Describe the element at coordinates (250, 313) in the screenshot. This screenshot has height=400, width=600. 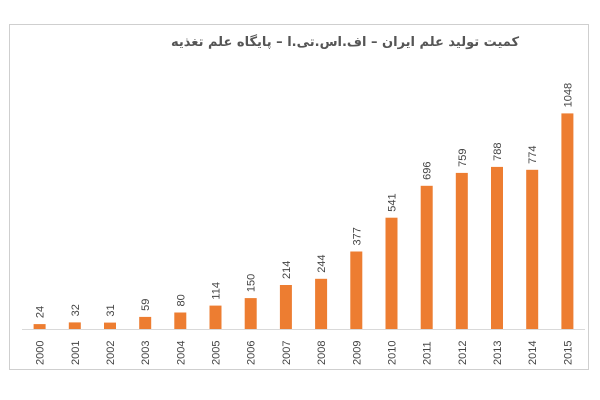
I see `bar-2006` at that location.